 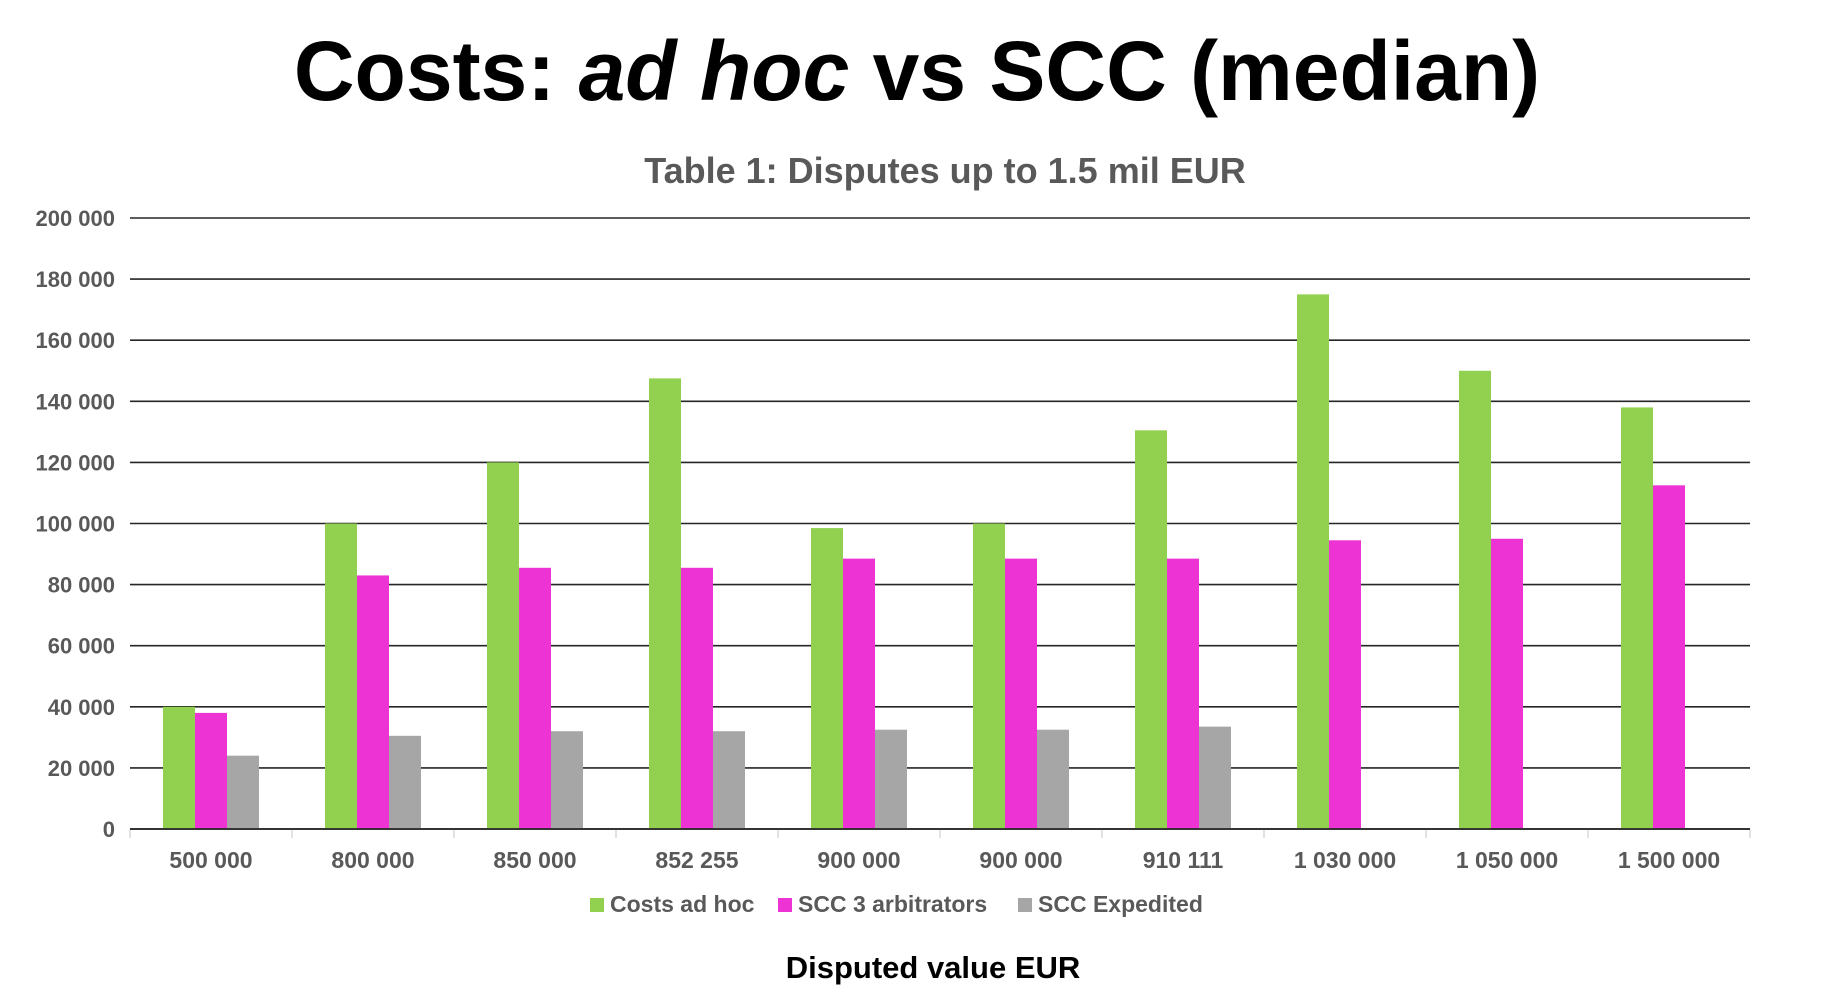 I want to click on legend-label: SCC Expedited, so click(x=1120, y=904).